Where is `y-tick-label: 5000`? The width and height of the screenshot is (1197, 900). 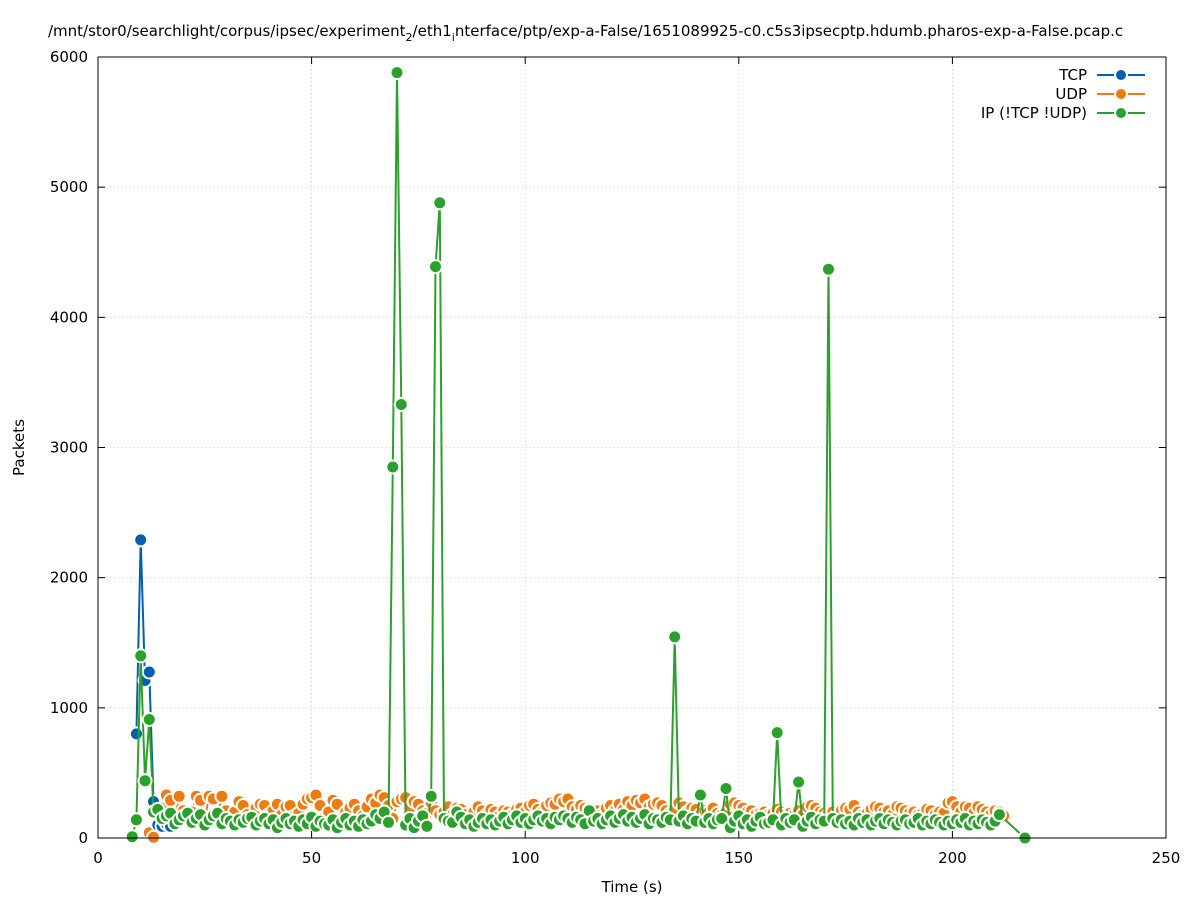 y-tick-label: 5000 is located at coordinates (69, 187).